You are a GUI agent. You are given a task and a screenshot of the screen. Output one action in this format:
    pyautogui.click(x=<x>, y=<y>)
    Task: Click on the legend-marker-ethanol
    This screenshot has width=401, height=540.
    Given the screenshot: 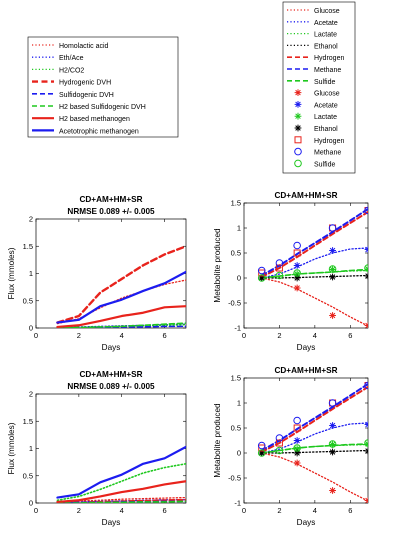 What is the action you would take?
    pyautogui.click(x=298, y=128)
    